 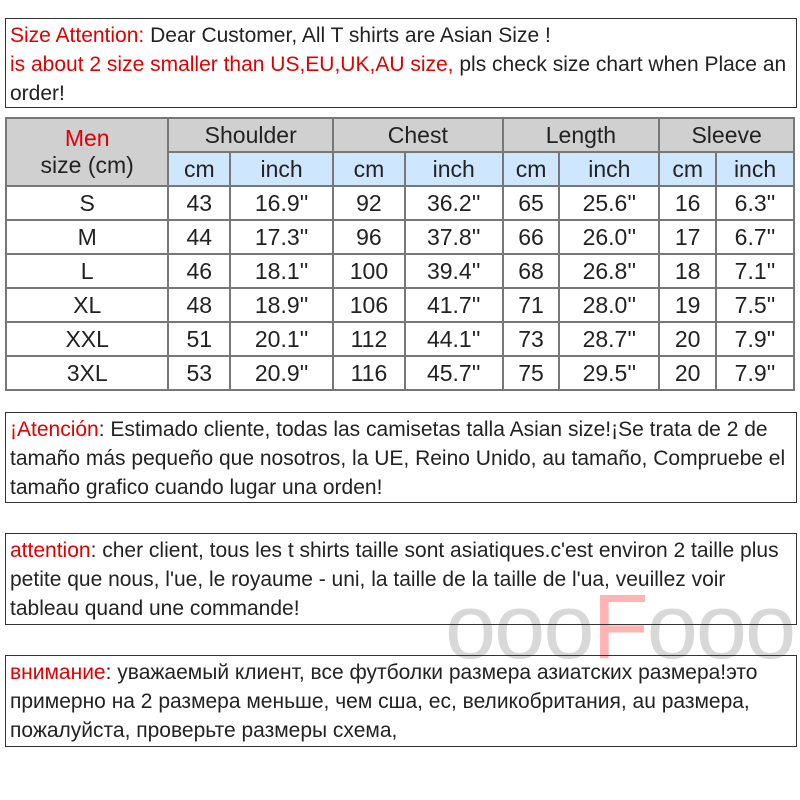 What do you see at coordinates (282, 339) in the screenshot?
I see `value-cell: 20.1''` at bounding box center [282, 339].